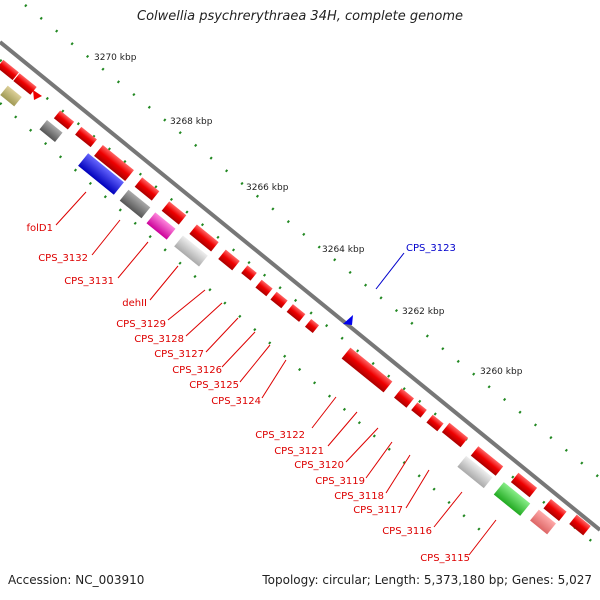 This screenshot has height=600, width=600. What do you see at coordinates (299, 451) in the screenshot?
I see `gene-label: CPS_3121` at bounding box center [299, 451].